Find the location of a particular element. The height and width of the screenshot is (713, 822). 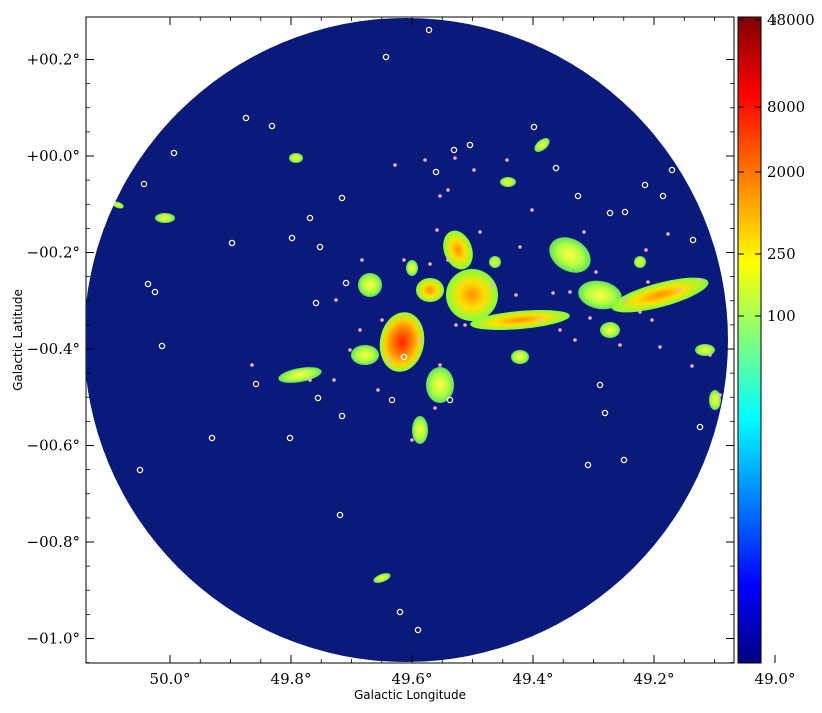

y-tick-label: −00.4° is located at coordinates (53, 349).